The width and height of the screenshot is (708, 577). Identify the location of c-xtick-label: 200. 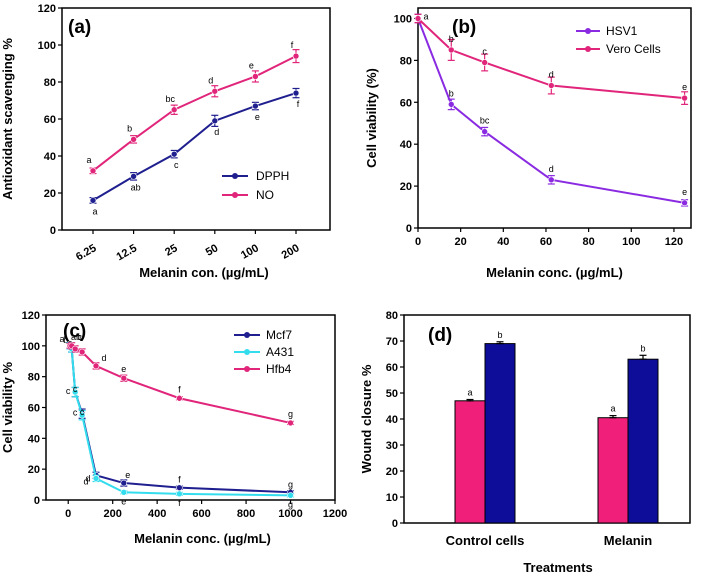
(113, 514).